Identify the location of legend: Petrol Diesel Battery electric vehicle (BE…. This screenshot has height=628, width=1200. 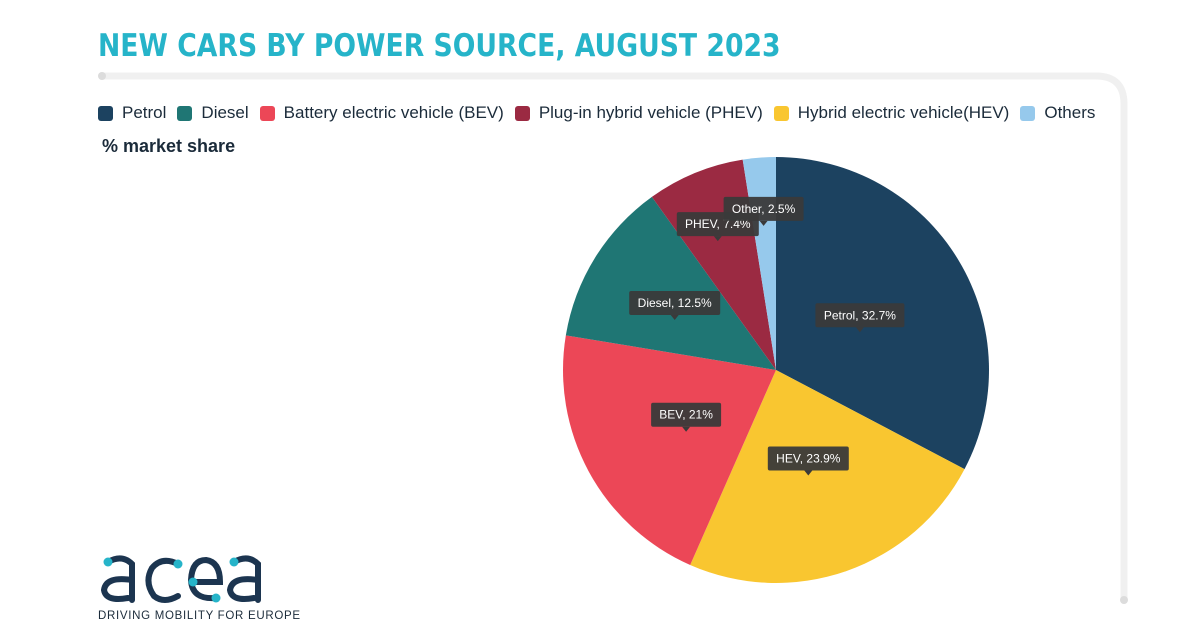
(602, 113).